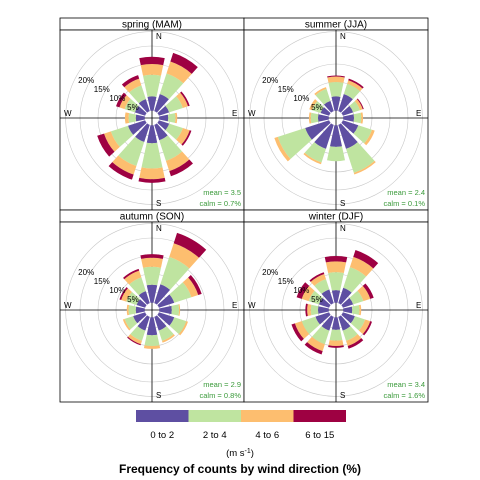  What do you see at coordinates (355, 343) in the screenshot?
I see `wedge-150-6to15` at bounding box center [355, 343].